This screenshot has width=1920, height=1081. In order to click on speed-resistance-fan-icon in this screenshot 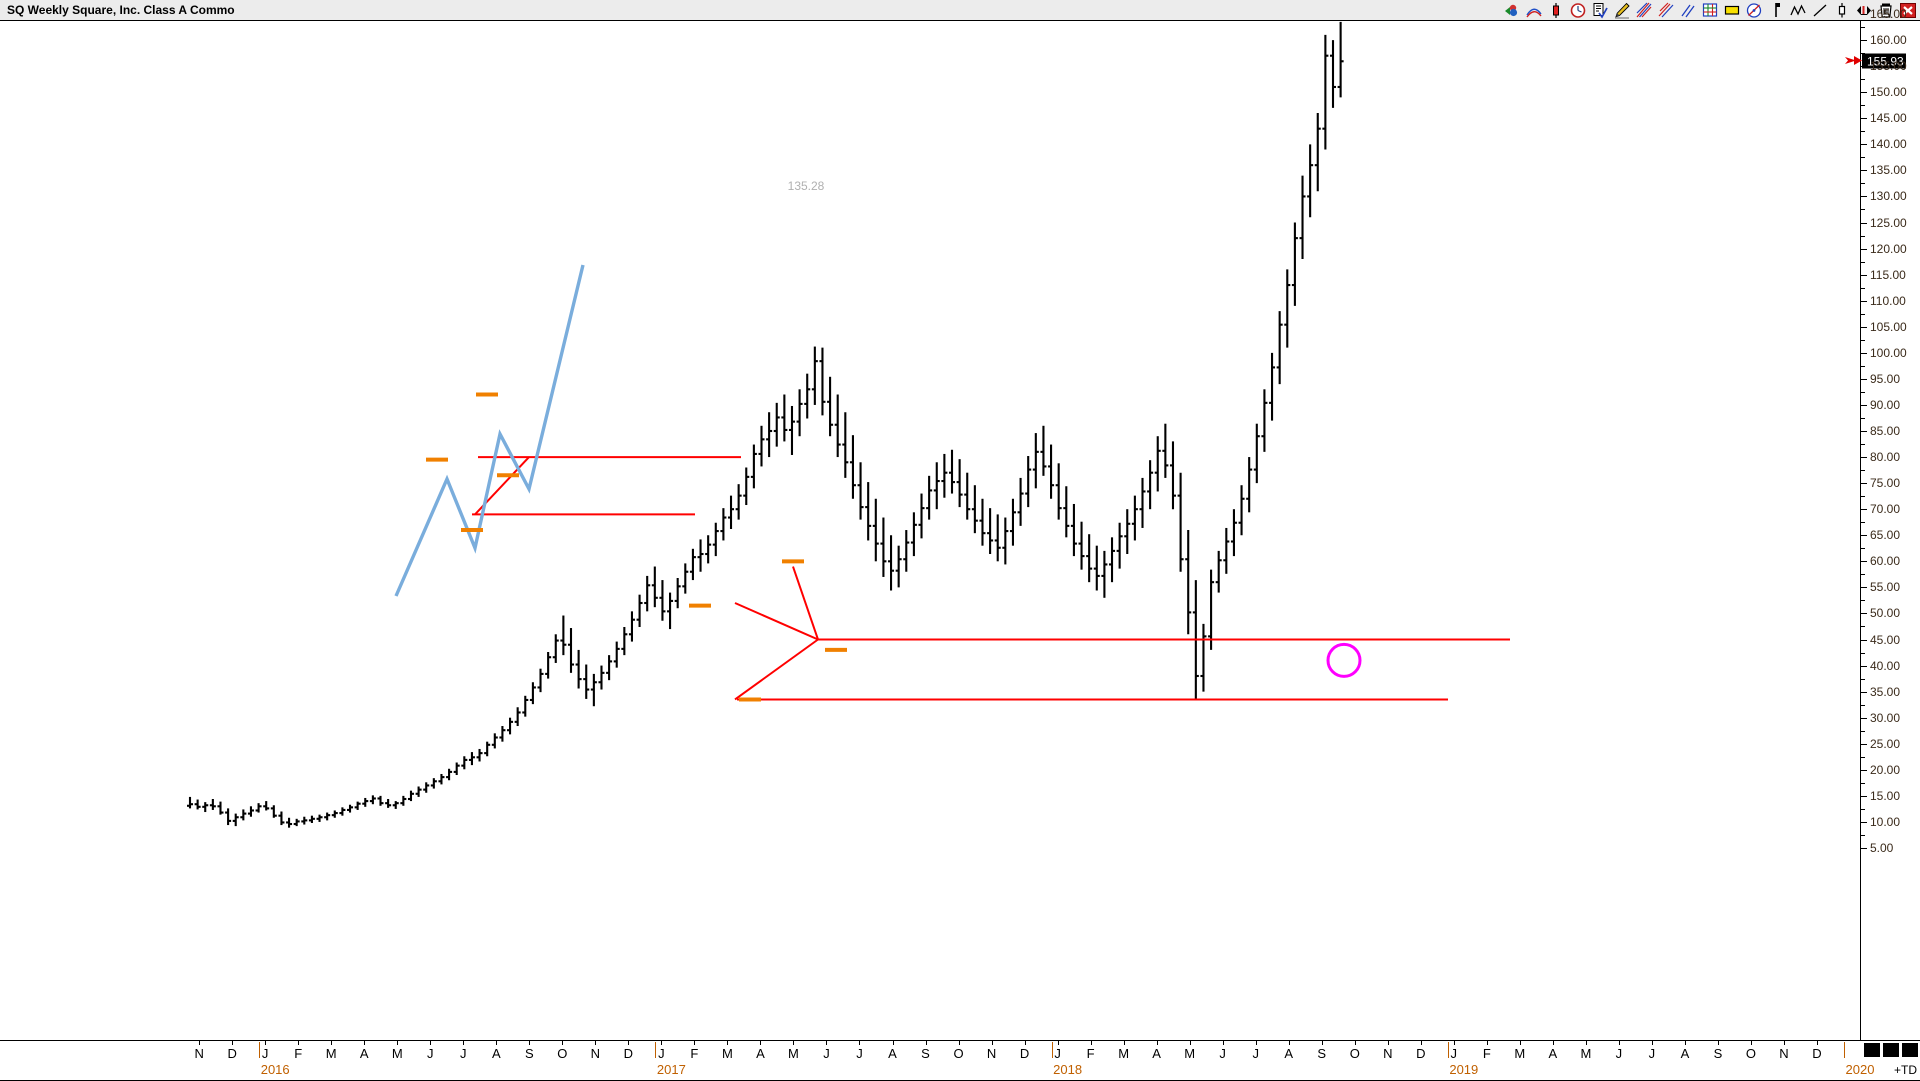, I will do `click(1644, 10)`.